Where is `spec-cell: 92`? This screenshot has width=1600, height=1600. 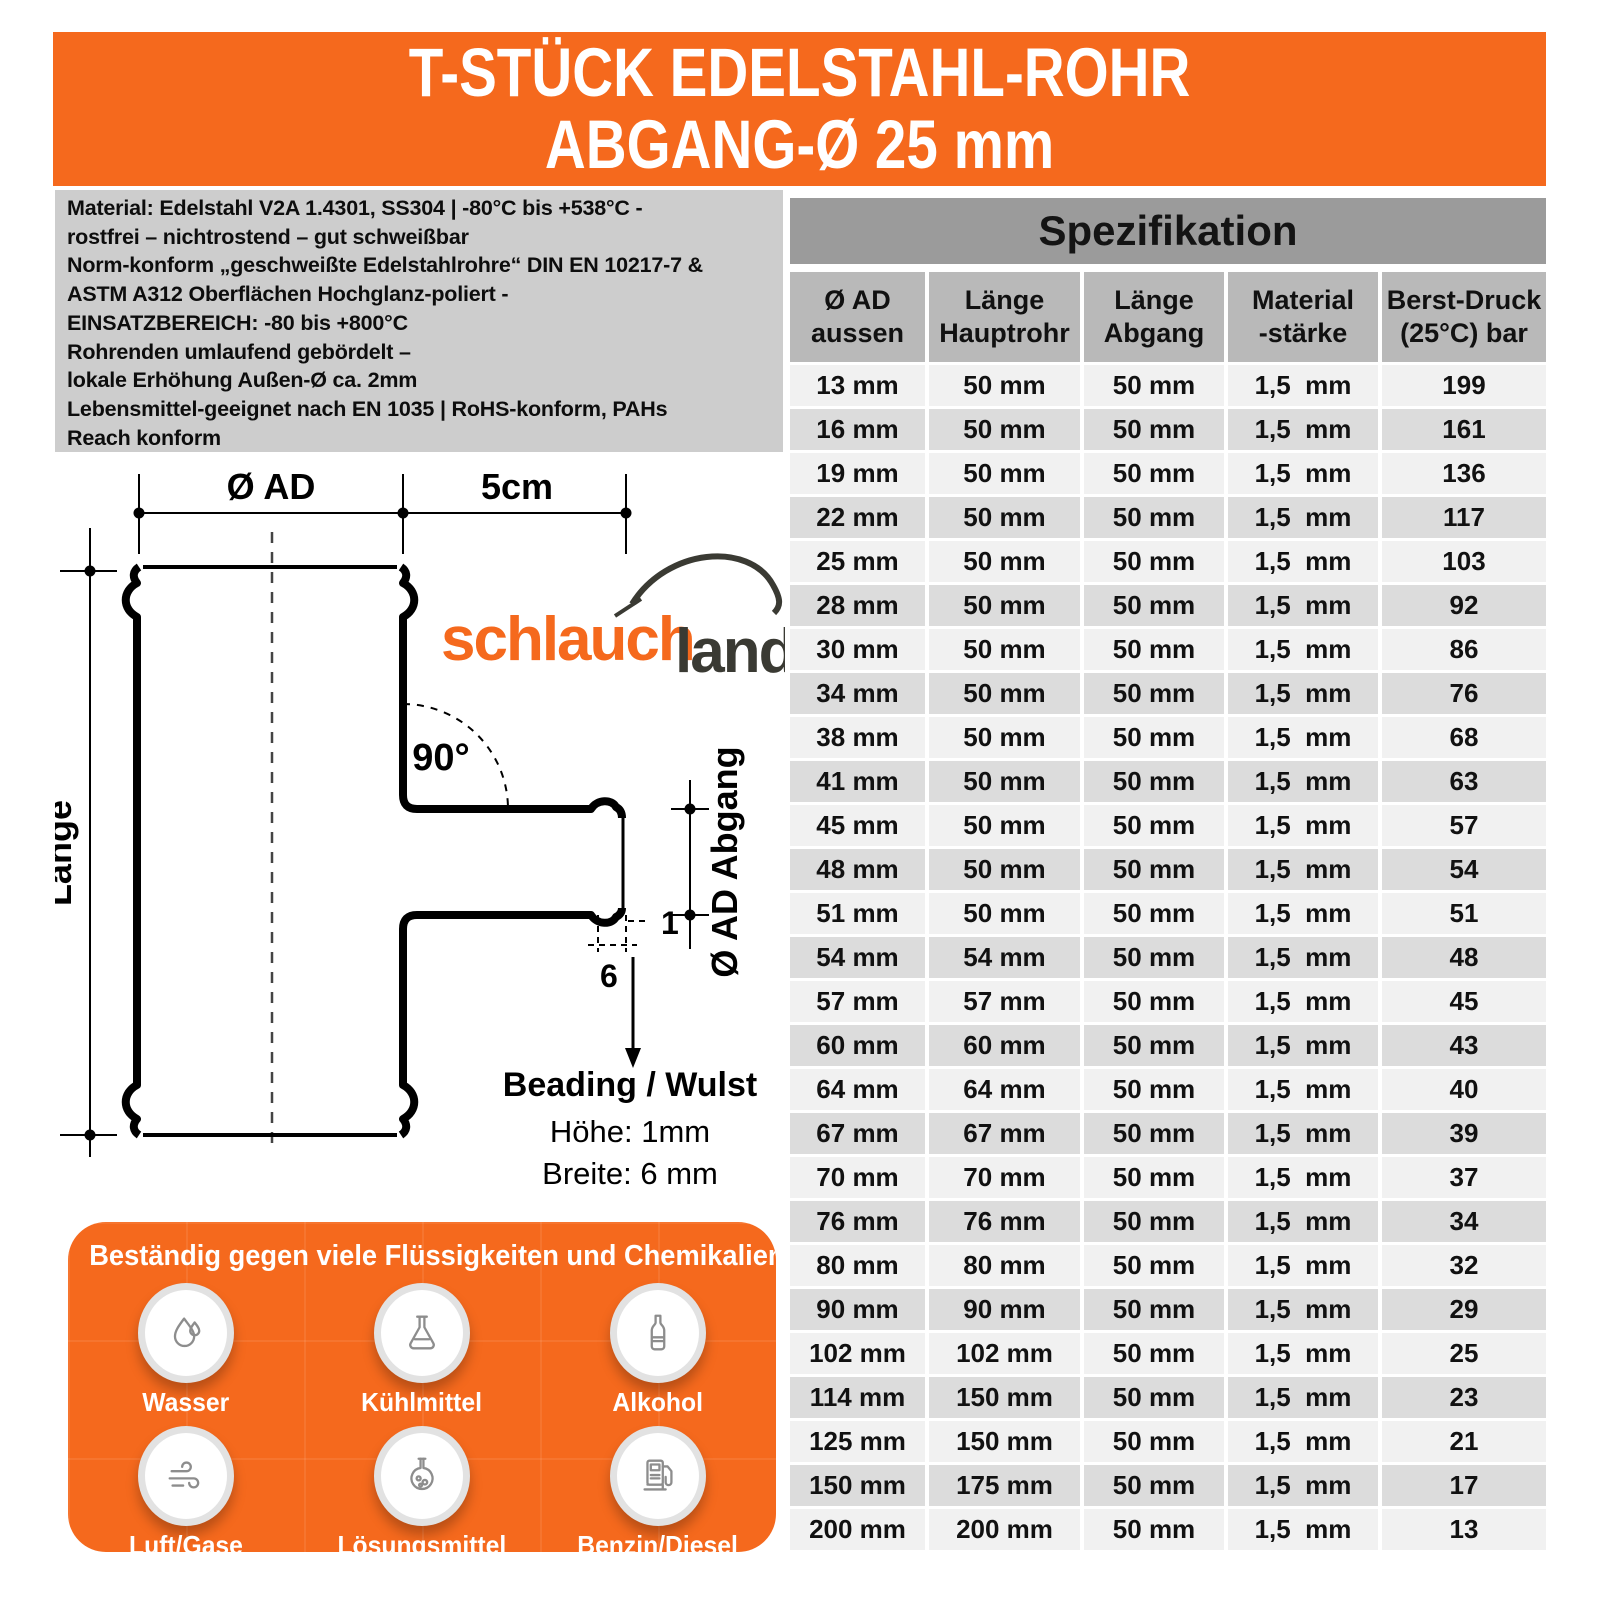 spec-cell: 92 is located at coordinates (1464, 605).